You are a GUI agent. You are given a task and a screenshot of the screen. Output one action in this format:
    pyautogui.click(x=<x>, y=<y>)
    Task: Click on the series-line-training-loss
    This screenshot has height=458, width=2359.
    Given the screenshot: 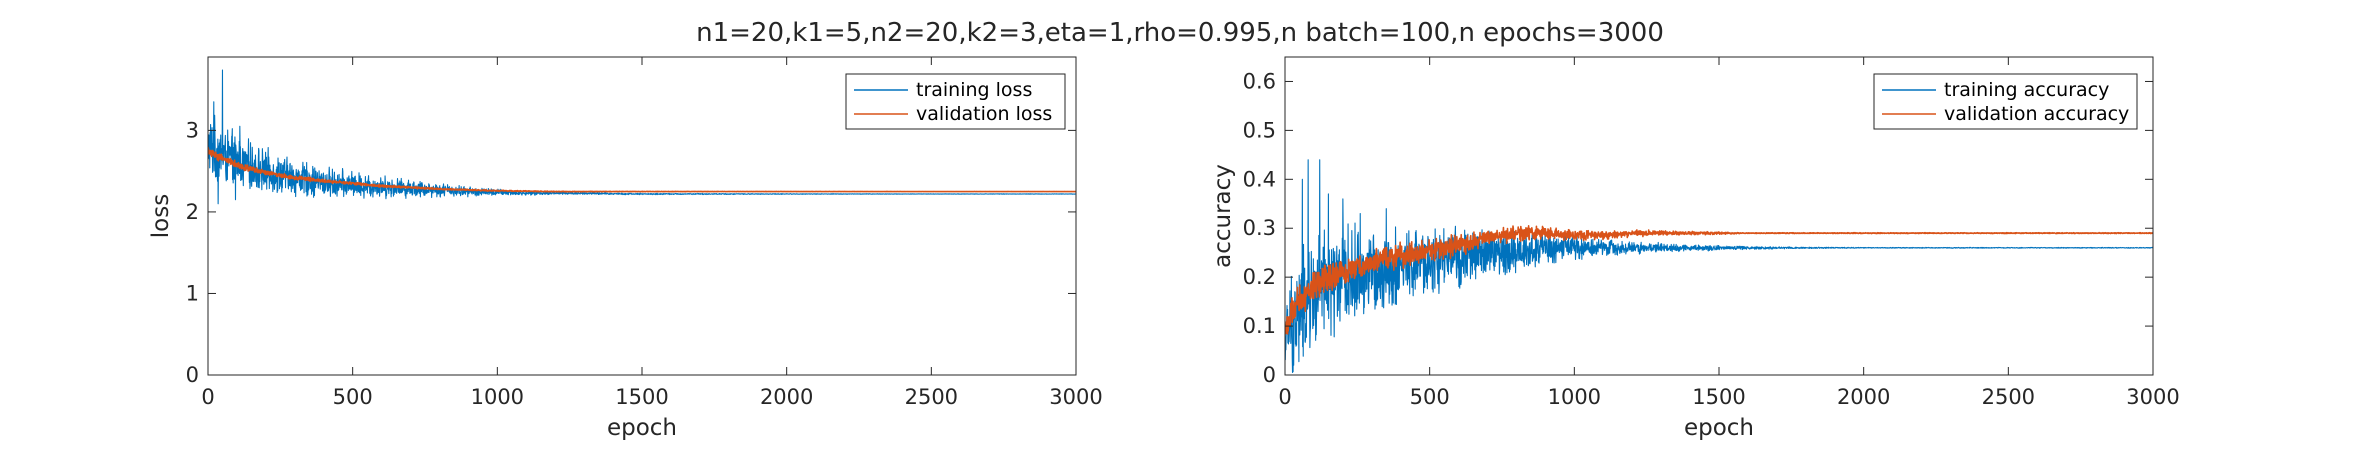 What is the action you would take?
    pyautogui.click(x=642, y=137)
    